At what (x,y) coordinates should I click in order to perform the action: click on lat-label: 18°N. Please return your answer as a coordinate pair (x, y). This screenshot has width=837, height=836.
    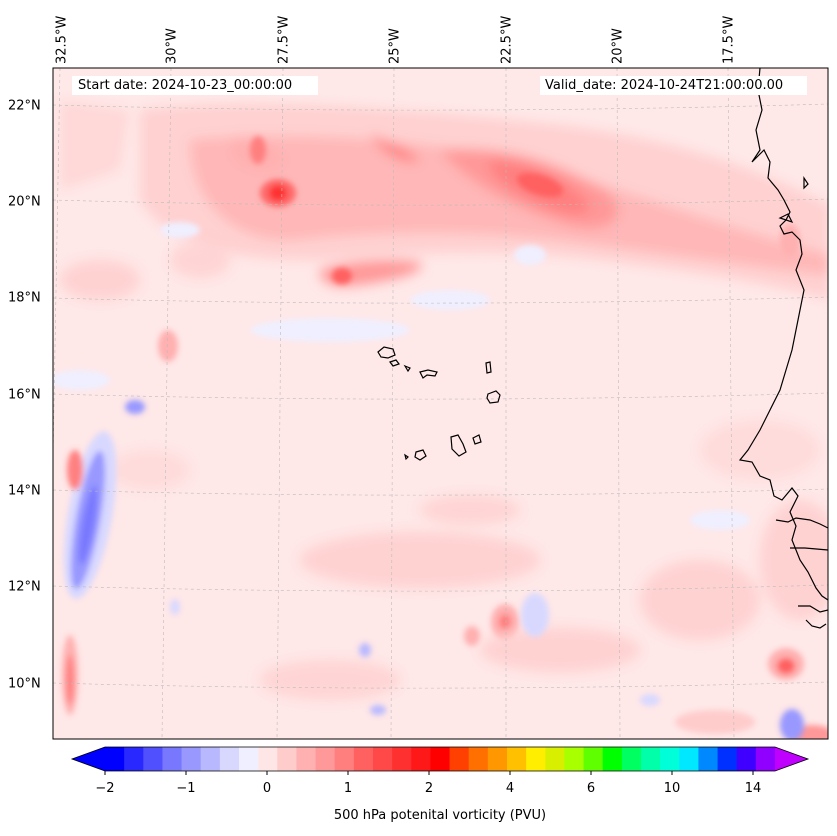
    Looking at the image, I should click on (24, 298).